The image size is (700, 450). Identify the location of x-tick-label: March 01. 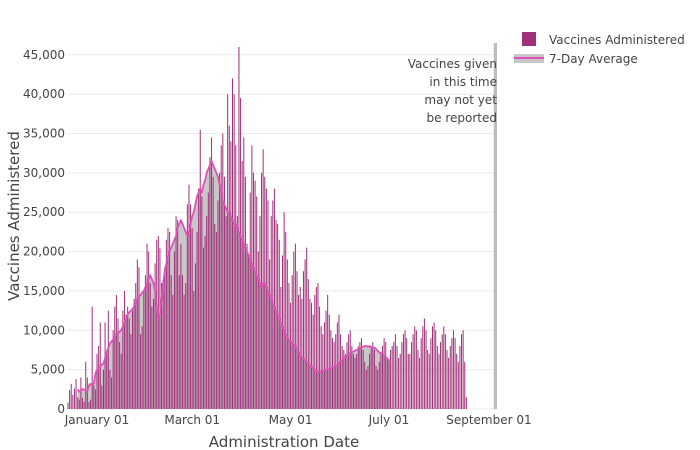
(192, 420).